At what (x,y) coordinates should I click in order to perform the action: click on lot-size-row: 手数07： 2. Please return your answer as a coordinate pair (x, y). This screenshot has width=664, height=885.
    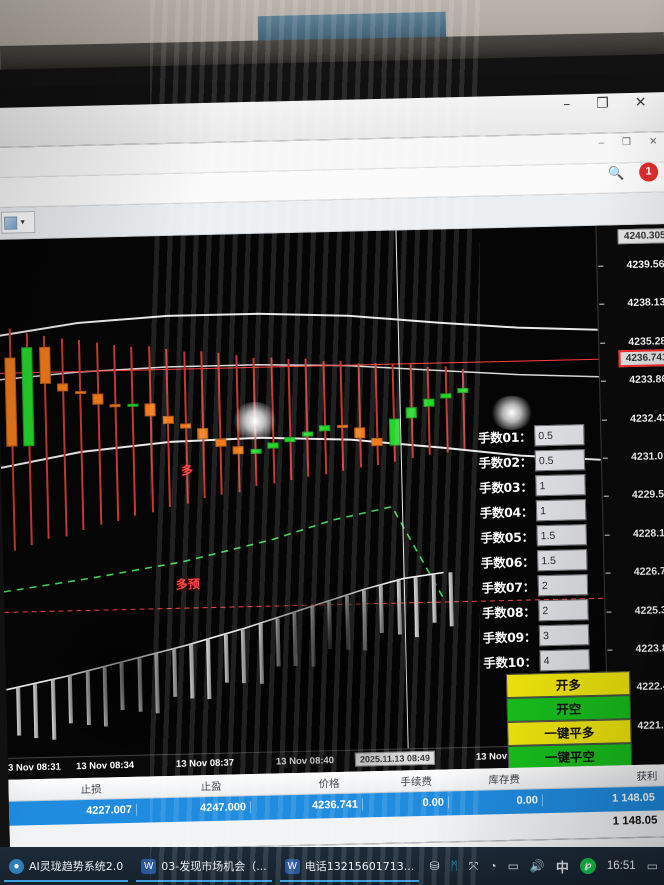
    Looking at the image, I should click on (531, 586).